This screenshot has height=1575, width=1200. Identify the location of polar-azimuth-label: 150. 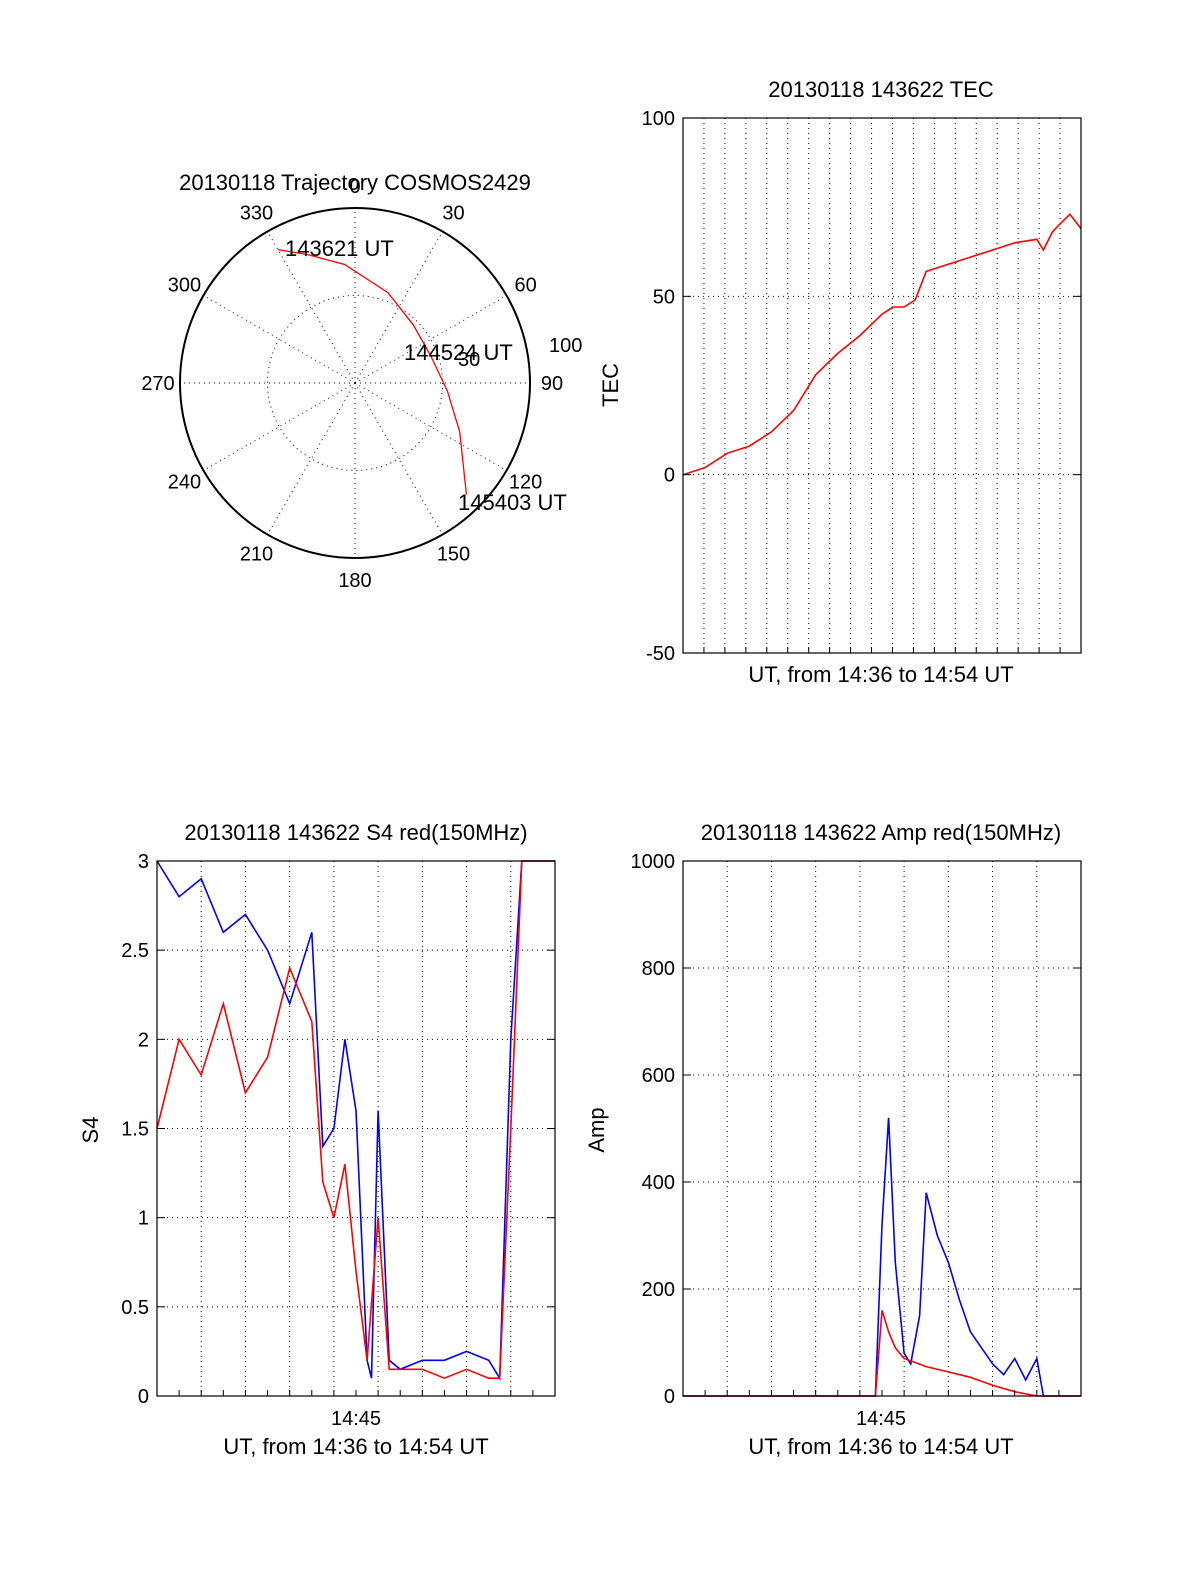
(453, 555).